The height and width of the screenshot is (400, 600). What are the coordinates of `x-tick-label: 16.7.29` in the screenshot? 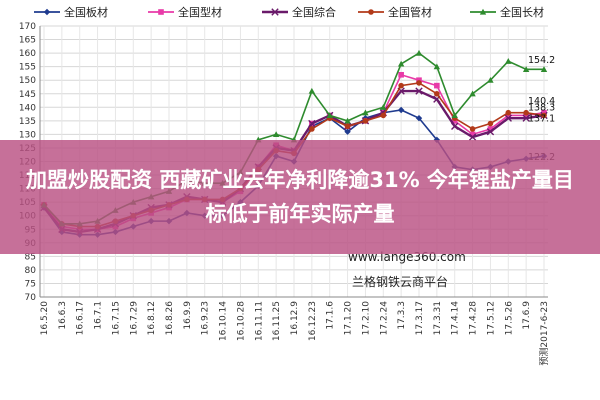 It's located at (134, 318).